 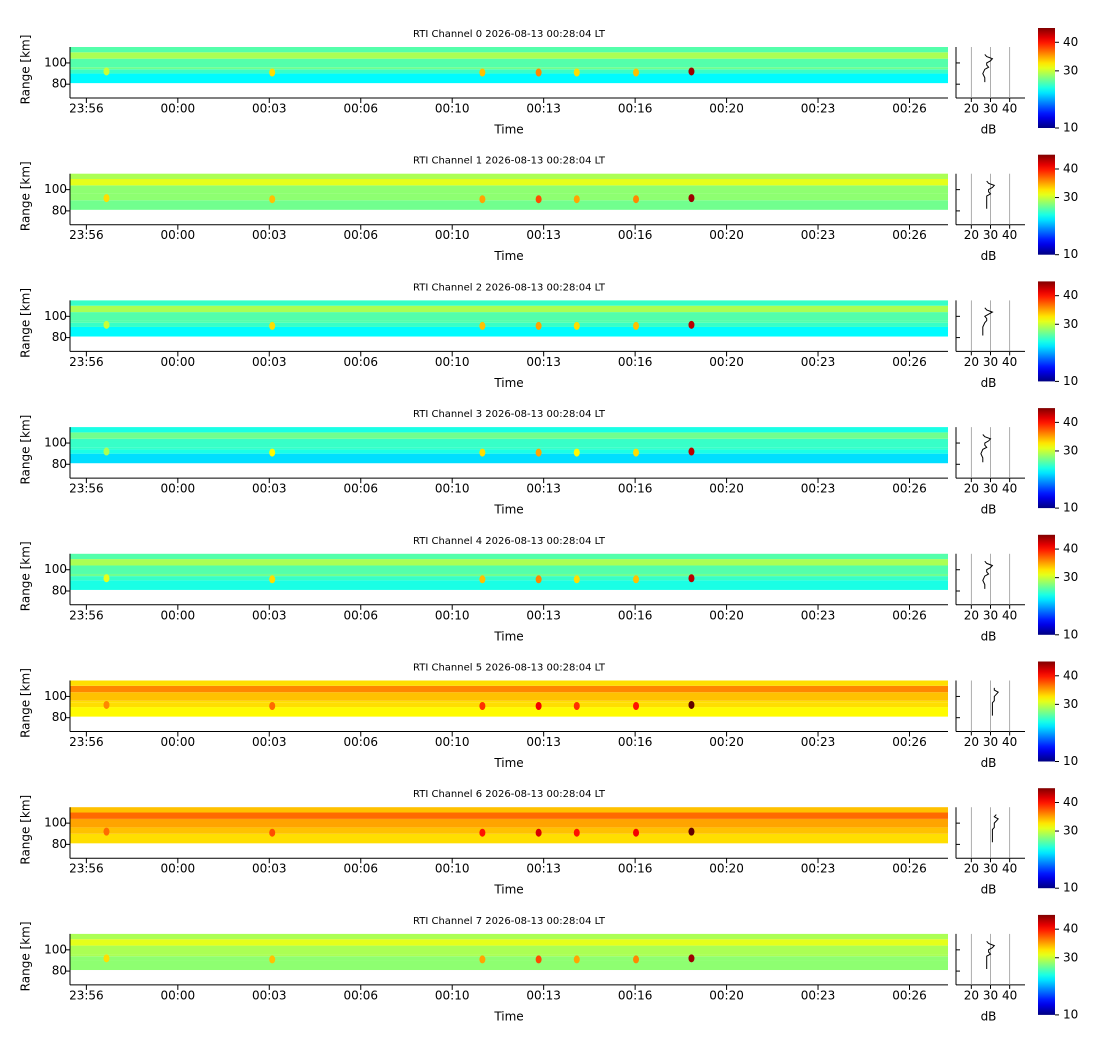 What do you see at coordinates (59, 84) in the screenshot?
I see `y-tick-label: 80` at bounding box center [59, 84].